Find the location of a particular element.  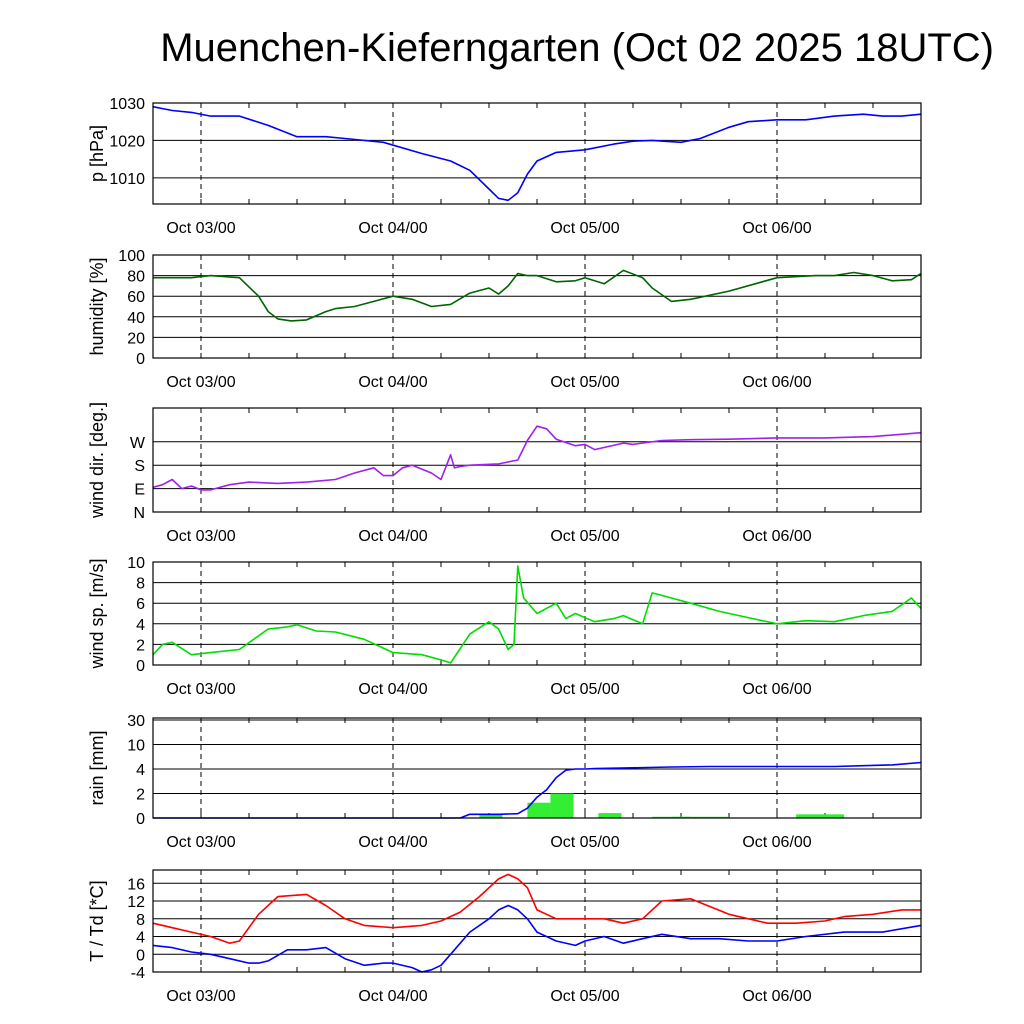

y-tick-label: 6 is located at coordinates (140, 604).